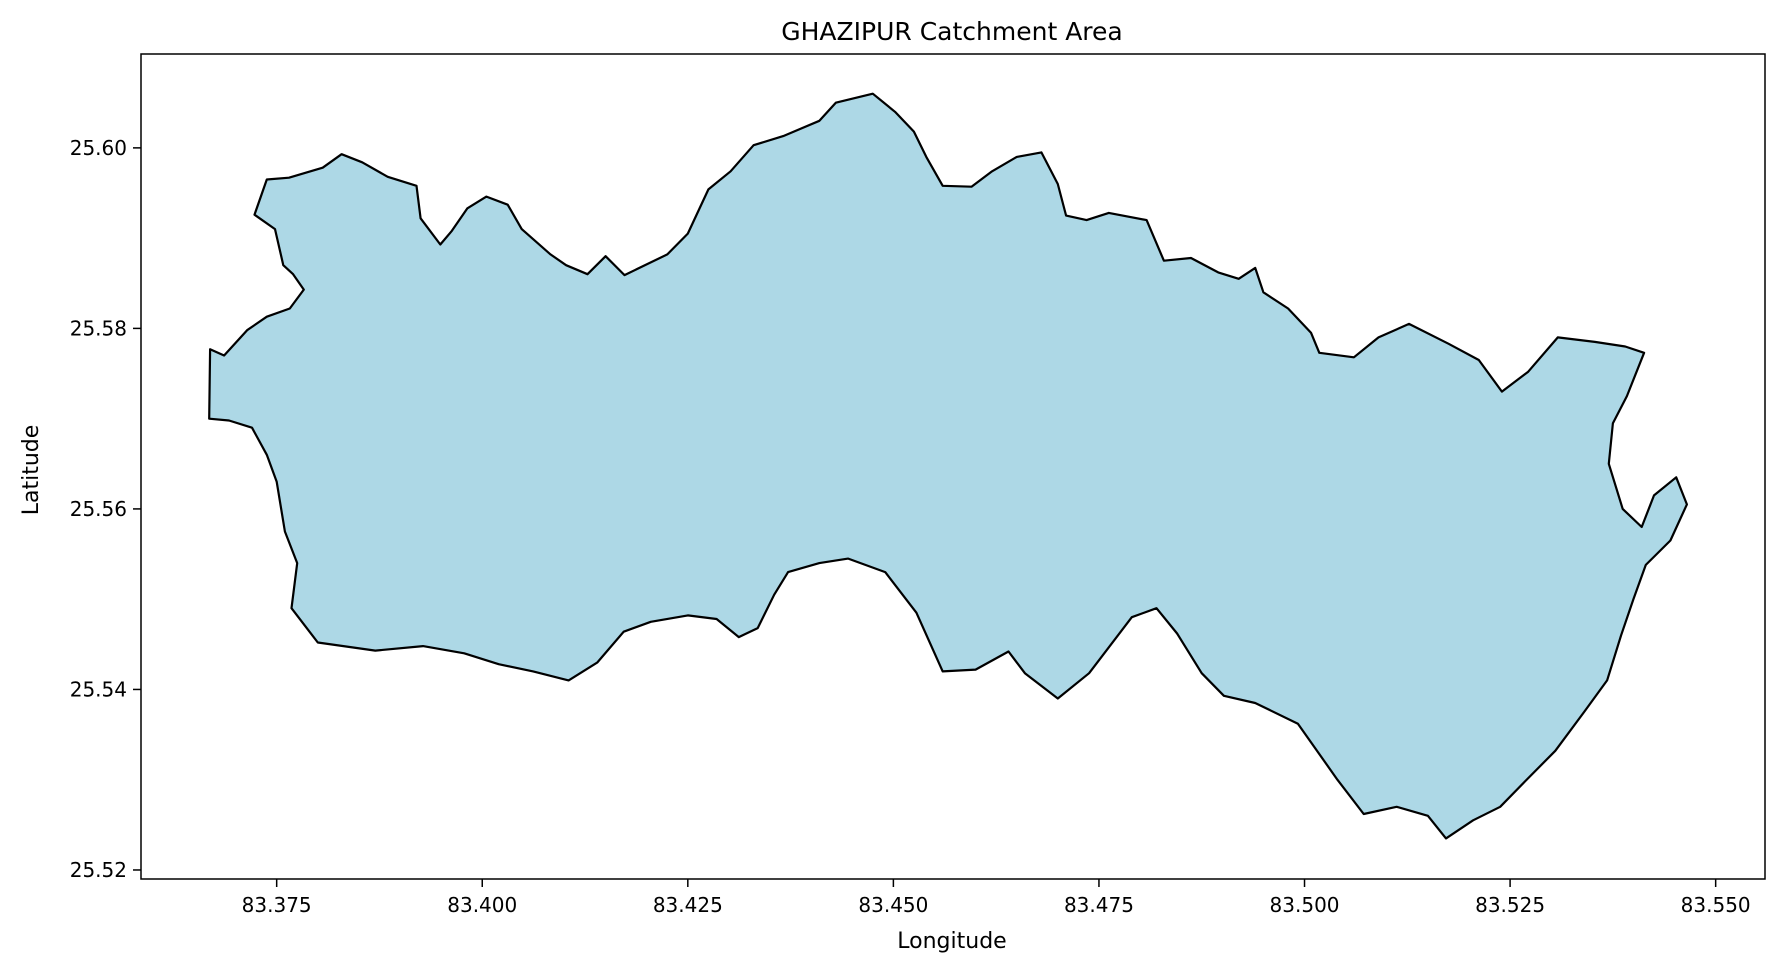 Image resolution: width=1780 pixels, height=972 pixels. Describe the element at coordinates (277, 905) in the screenshot. I see `x-tick-label: 83.375` at that location.